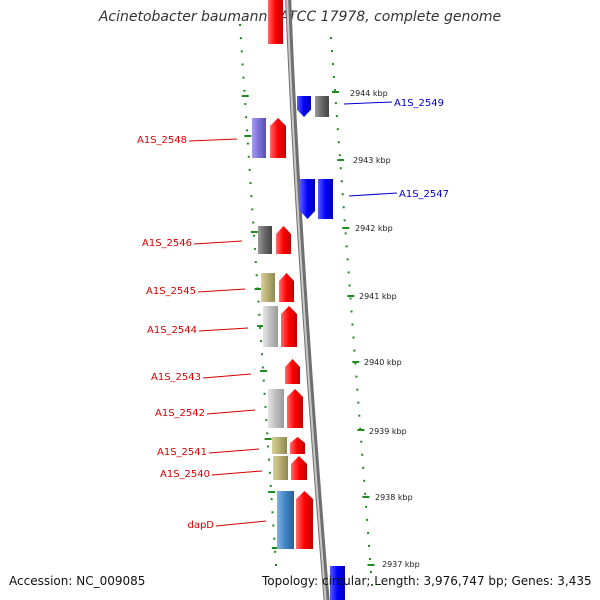 The width and height of the screenshot is (600, 600). Describe the element at coordinates (172, 330) in the screenshot. I see `gene-label-a1s-2544: A1S_2544` at that location.